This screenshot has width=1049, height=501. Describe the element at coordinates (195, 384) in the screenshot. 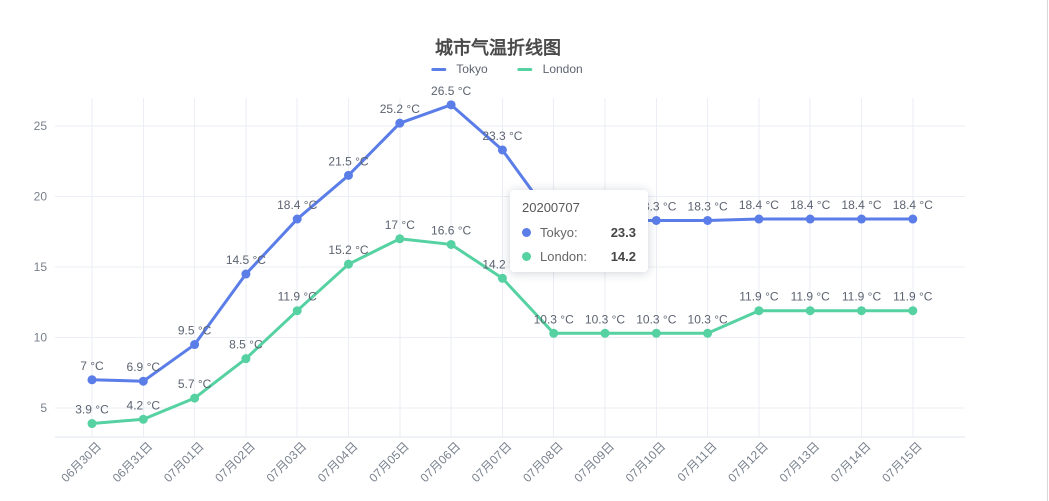

I see `london-point-label: 5.7 °C` at that location.